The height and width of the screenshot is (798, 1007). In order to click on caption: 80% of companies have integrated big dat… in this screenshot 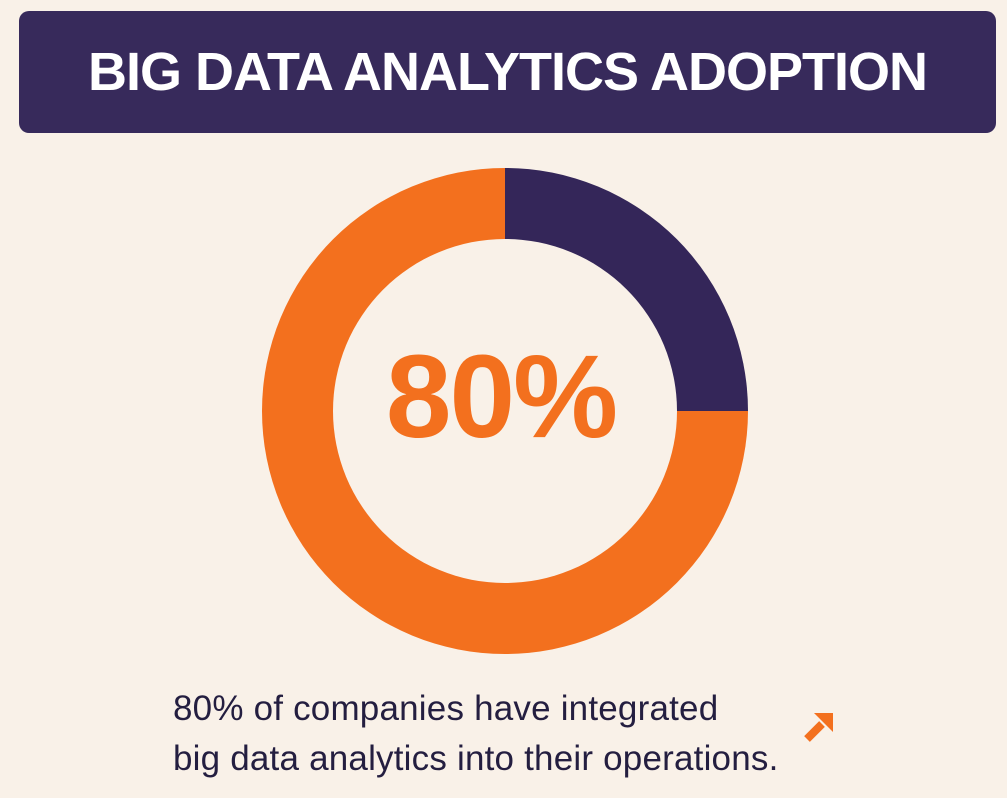, I will do `click(476, 734)`.